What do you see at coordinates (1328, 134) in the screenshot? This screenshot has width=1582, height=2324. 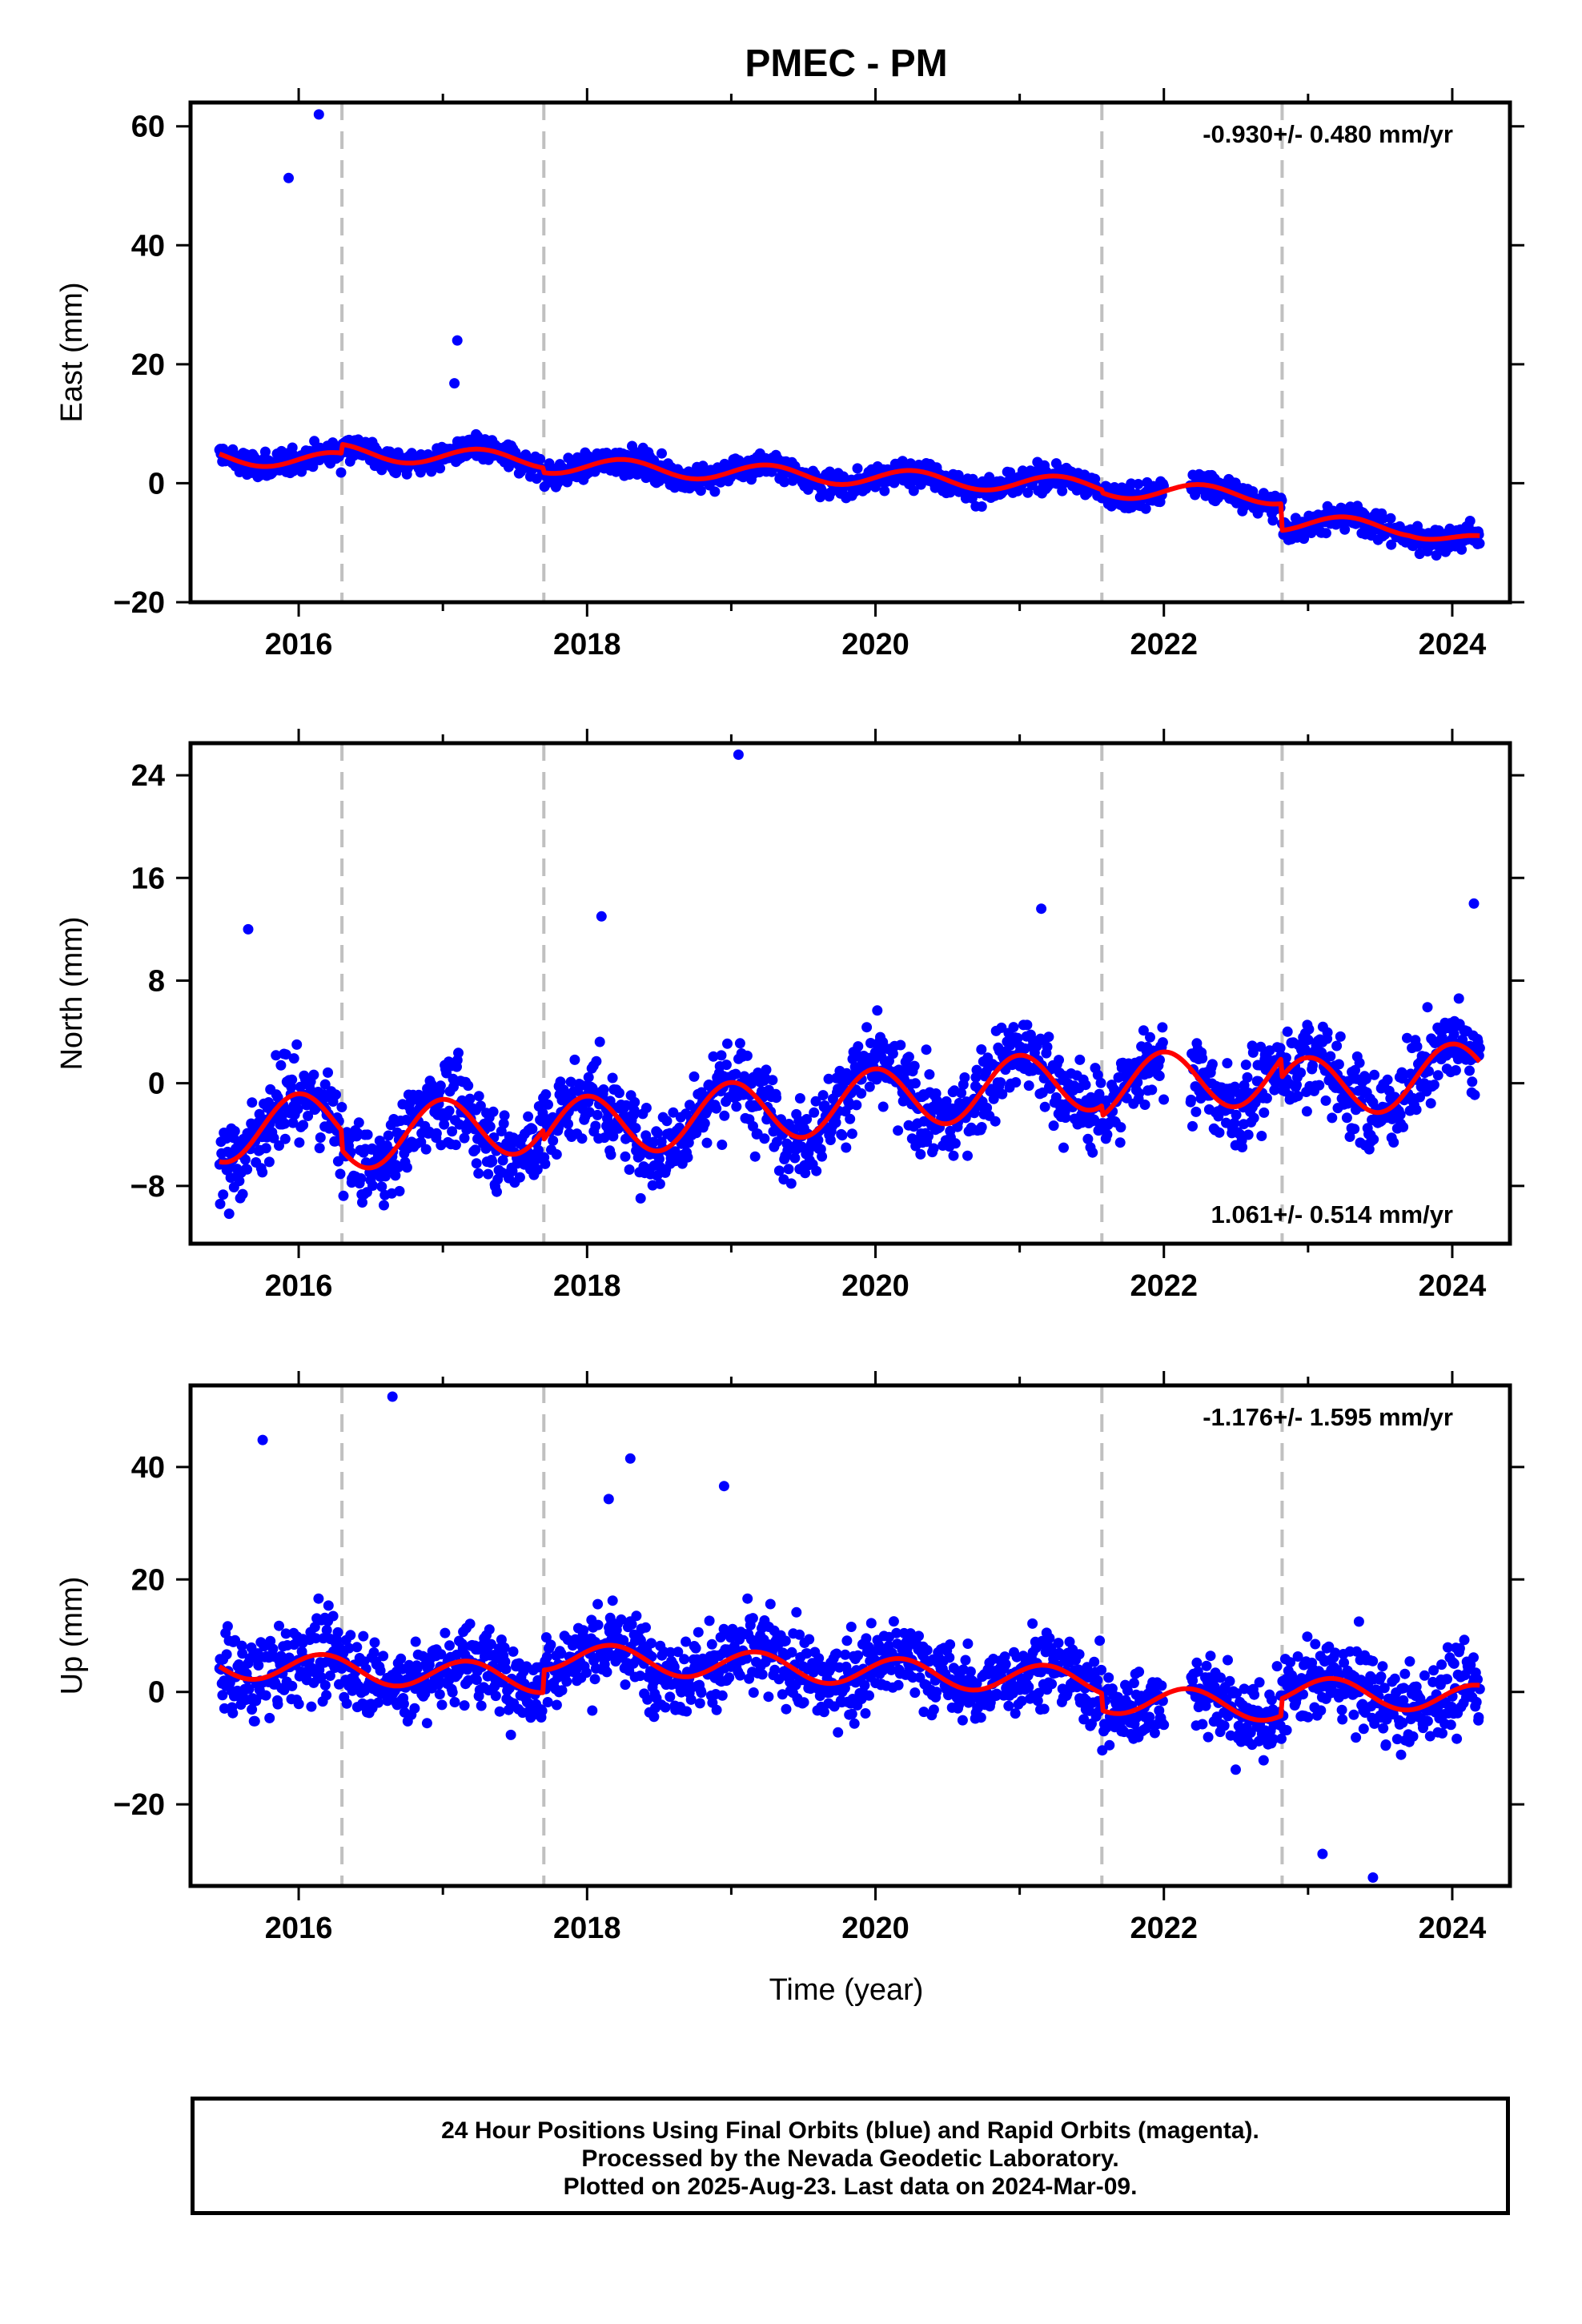 I see `velocity-annotation-east: -0.930+/- 0.480 mm/yr` at bounding box center [1328, 134].